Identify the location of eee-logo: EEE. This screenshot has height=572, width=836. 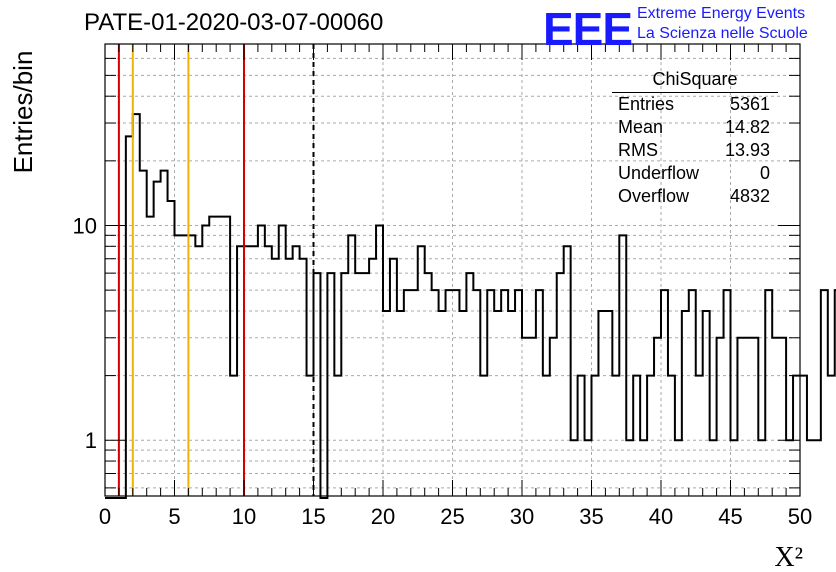
(588, 29).